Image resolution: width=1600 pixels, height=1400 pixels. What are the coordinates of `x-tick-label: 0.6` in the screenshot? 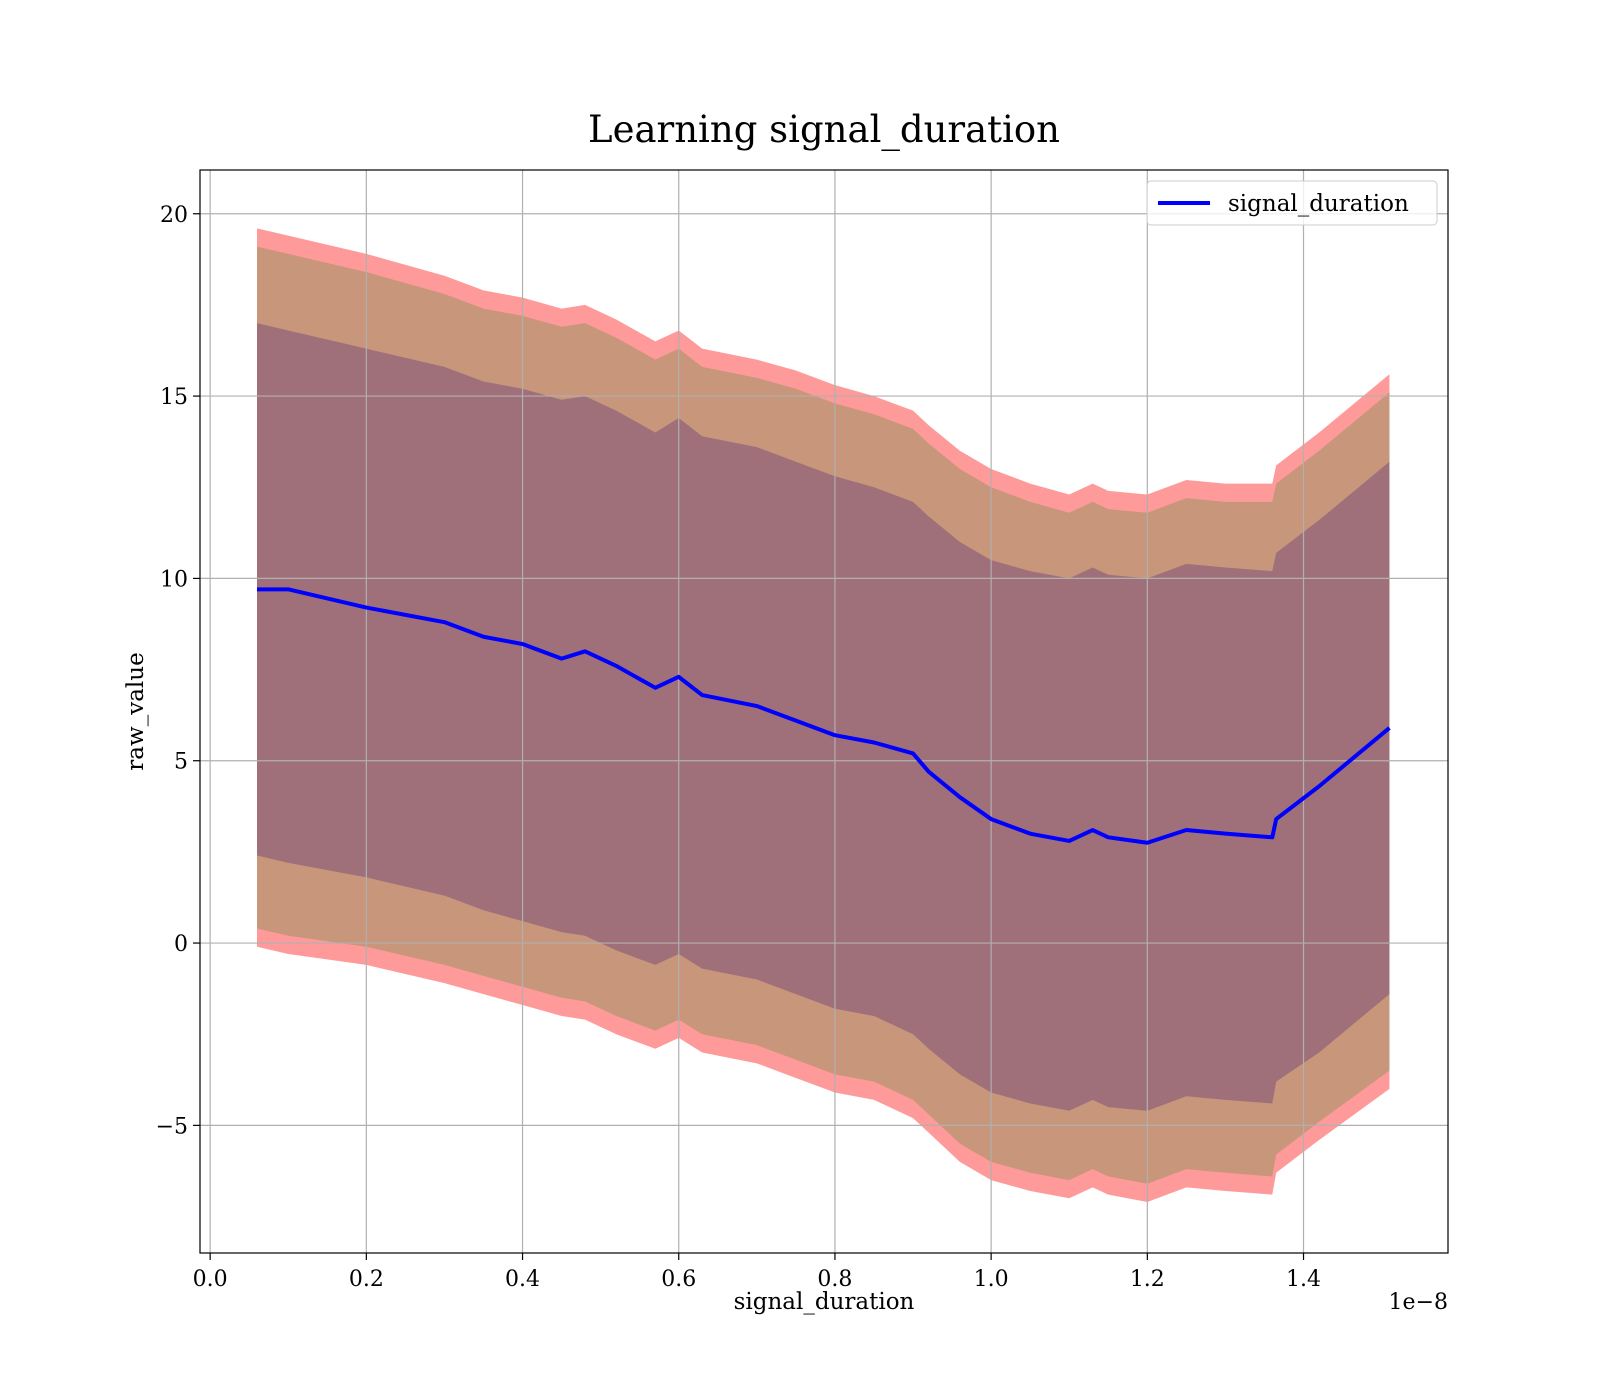 It's located at (678, 1279).